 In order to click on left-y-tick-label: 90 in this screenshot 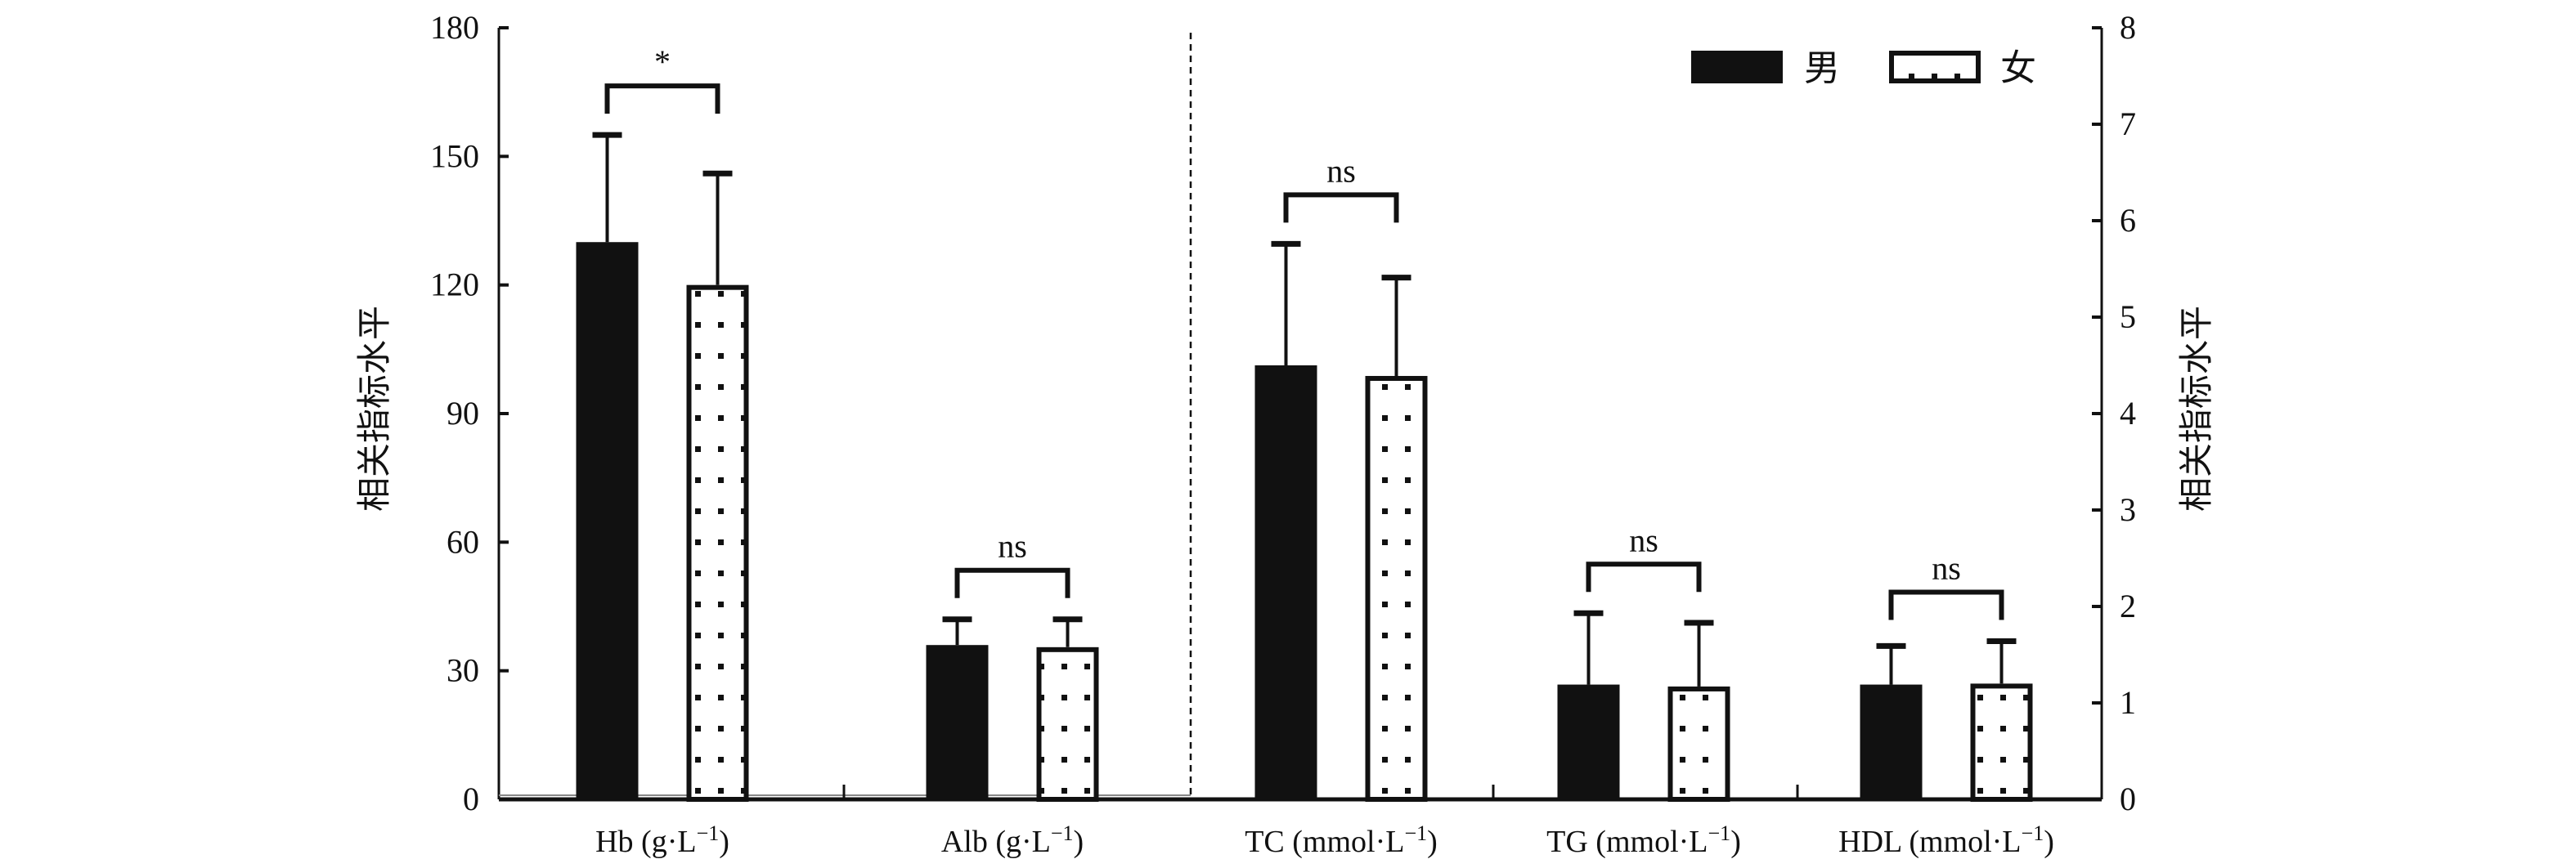, I will do `click(463, 413)`.